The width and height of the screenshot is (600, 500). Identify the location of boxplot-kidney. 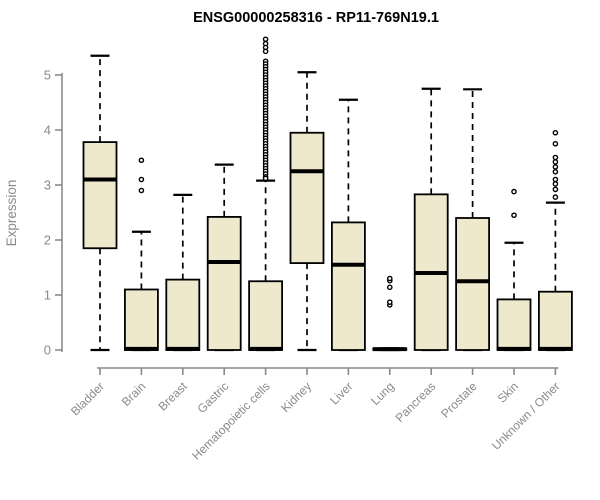
(307, 211).